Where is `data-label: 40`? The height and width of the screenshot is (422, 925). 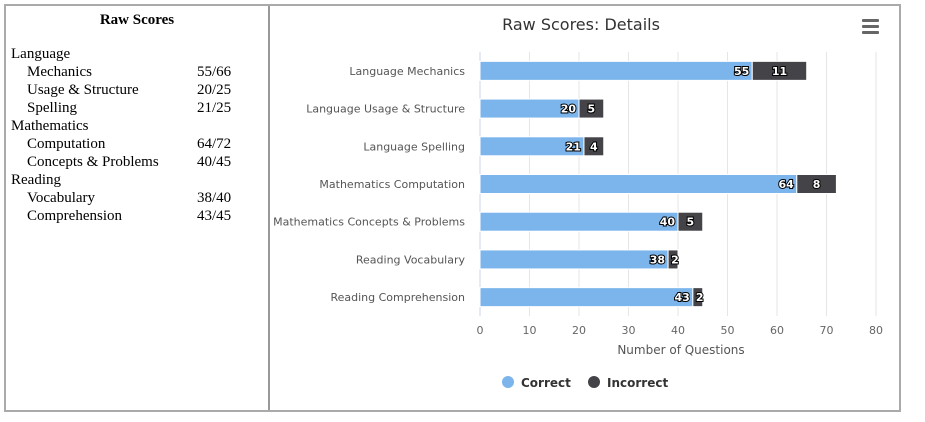
data-label: 40 is located at coordinates (668, 222).